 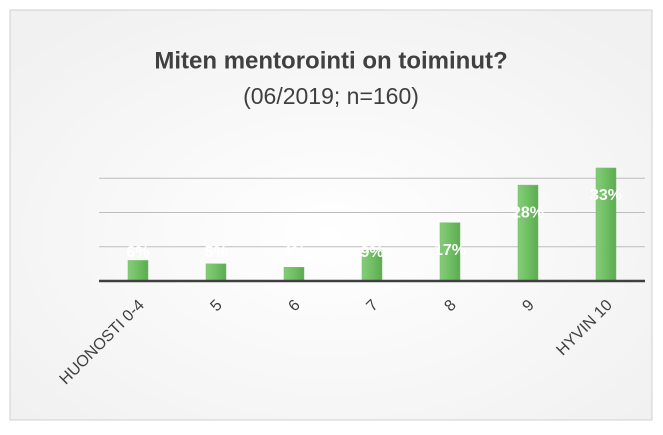 I want to click on data-label: 17%, so click(x=450, y=250).